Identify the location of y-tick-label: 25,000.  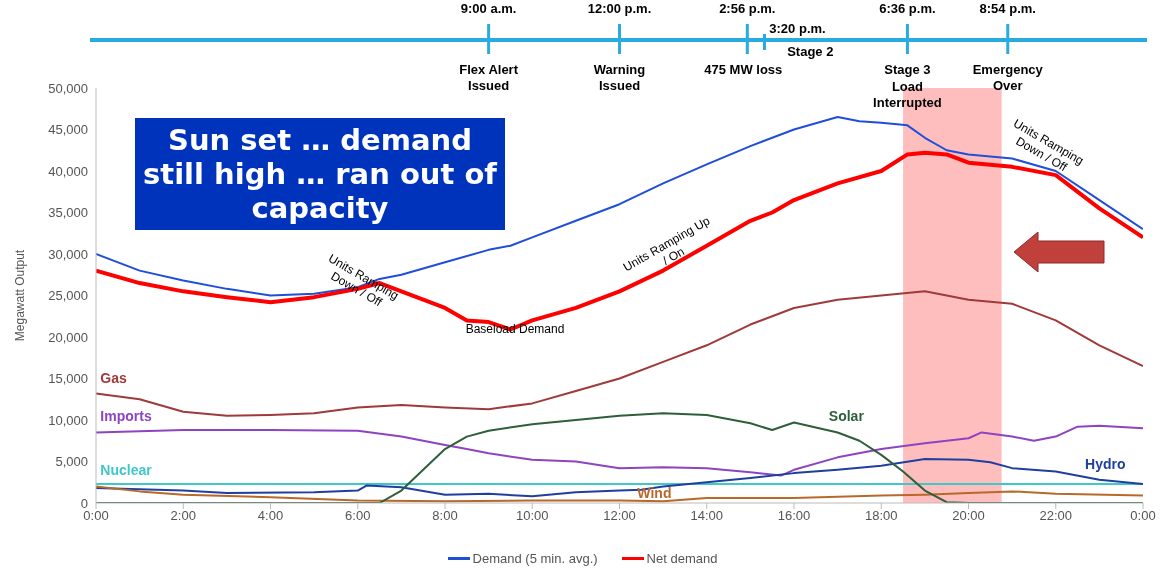
(68, 296).